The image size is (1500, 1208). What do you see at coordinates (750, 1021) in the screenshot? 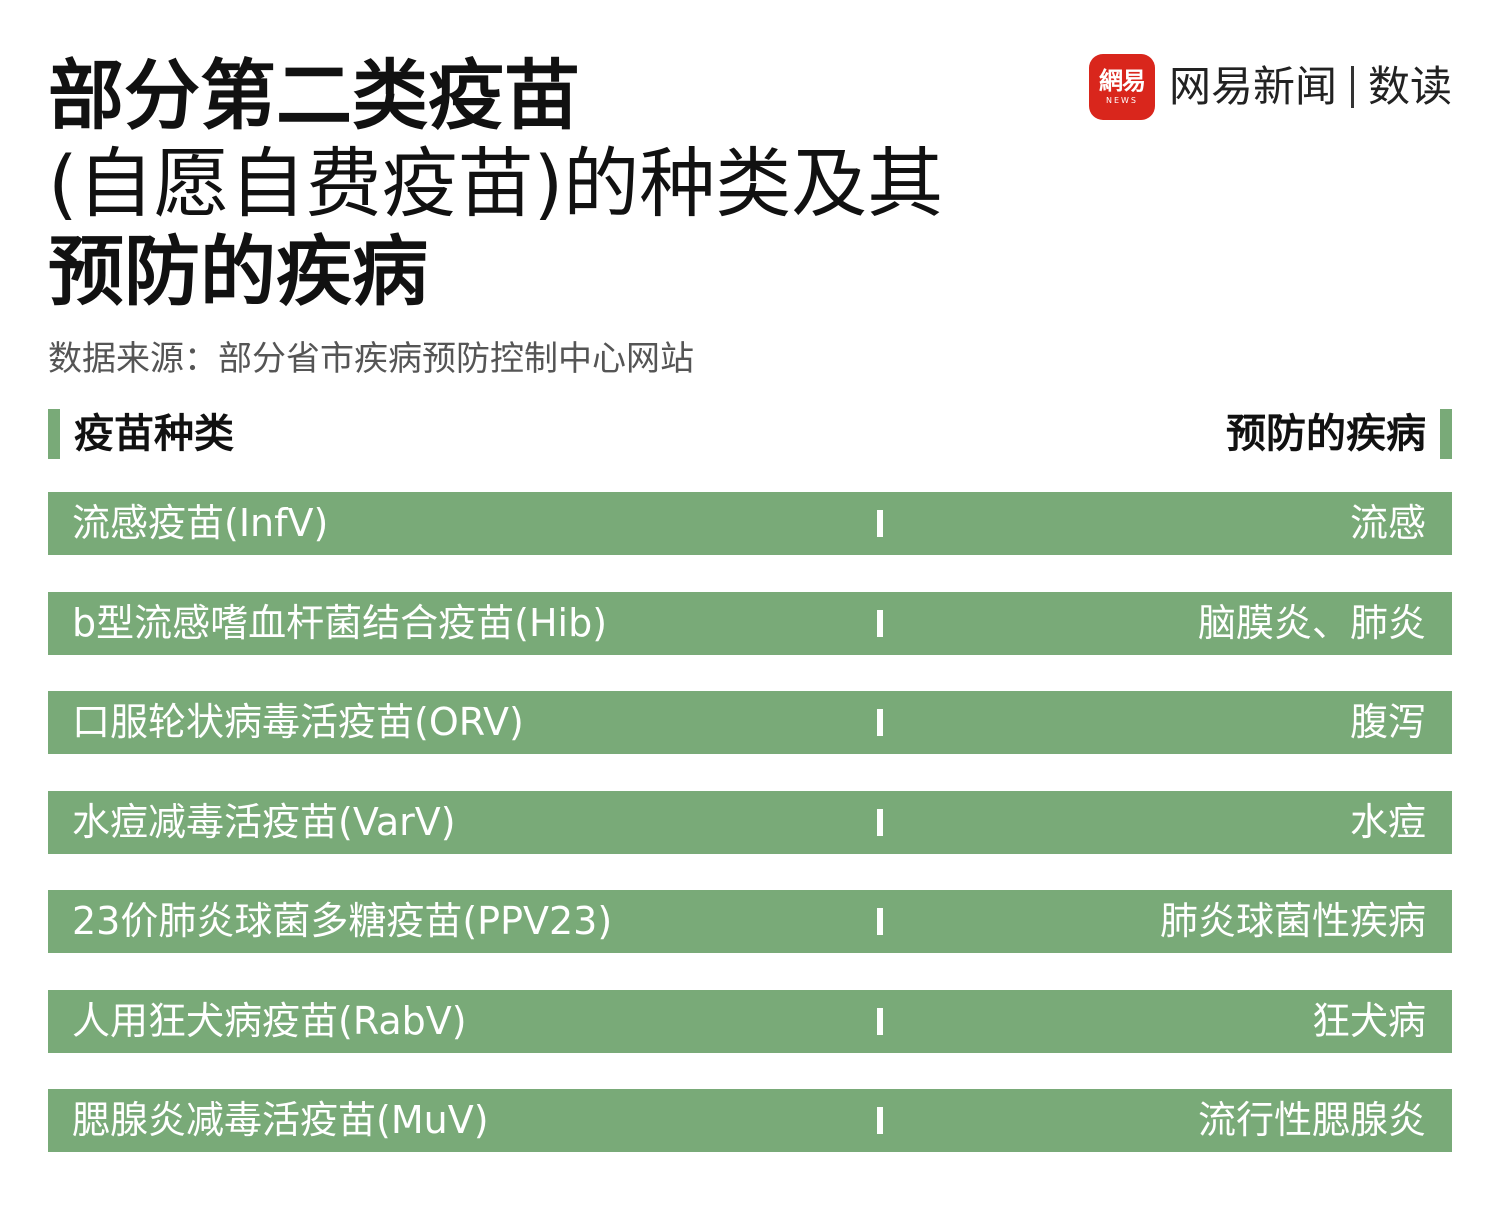
I see `table-row: 人用狂犬病疫苗(RabV) 狂犬病` at bounding box center [750, 1021].